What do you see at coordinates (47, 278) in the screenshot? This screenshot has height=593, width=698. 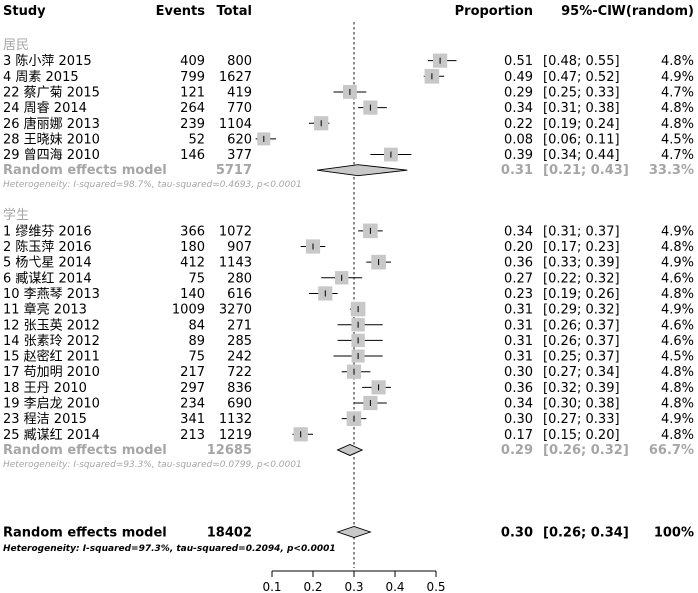 I see `study-name: 6 臧谋红 2014` at bounding box center [47, 278].